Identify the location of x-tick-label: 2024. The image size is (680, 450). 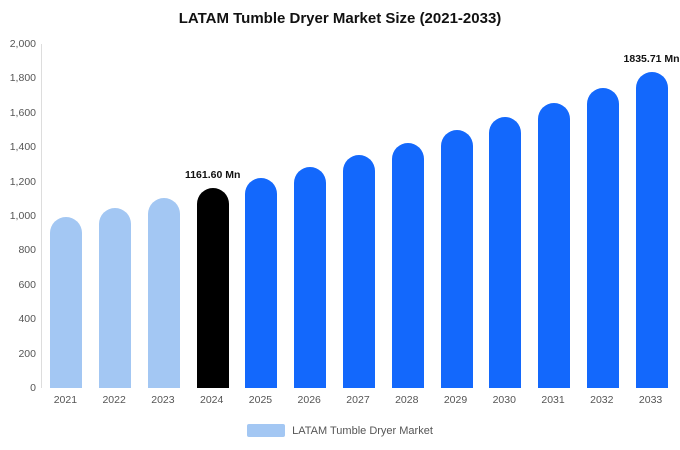
(212, 400).